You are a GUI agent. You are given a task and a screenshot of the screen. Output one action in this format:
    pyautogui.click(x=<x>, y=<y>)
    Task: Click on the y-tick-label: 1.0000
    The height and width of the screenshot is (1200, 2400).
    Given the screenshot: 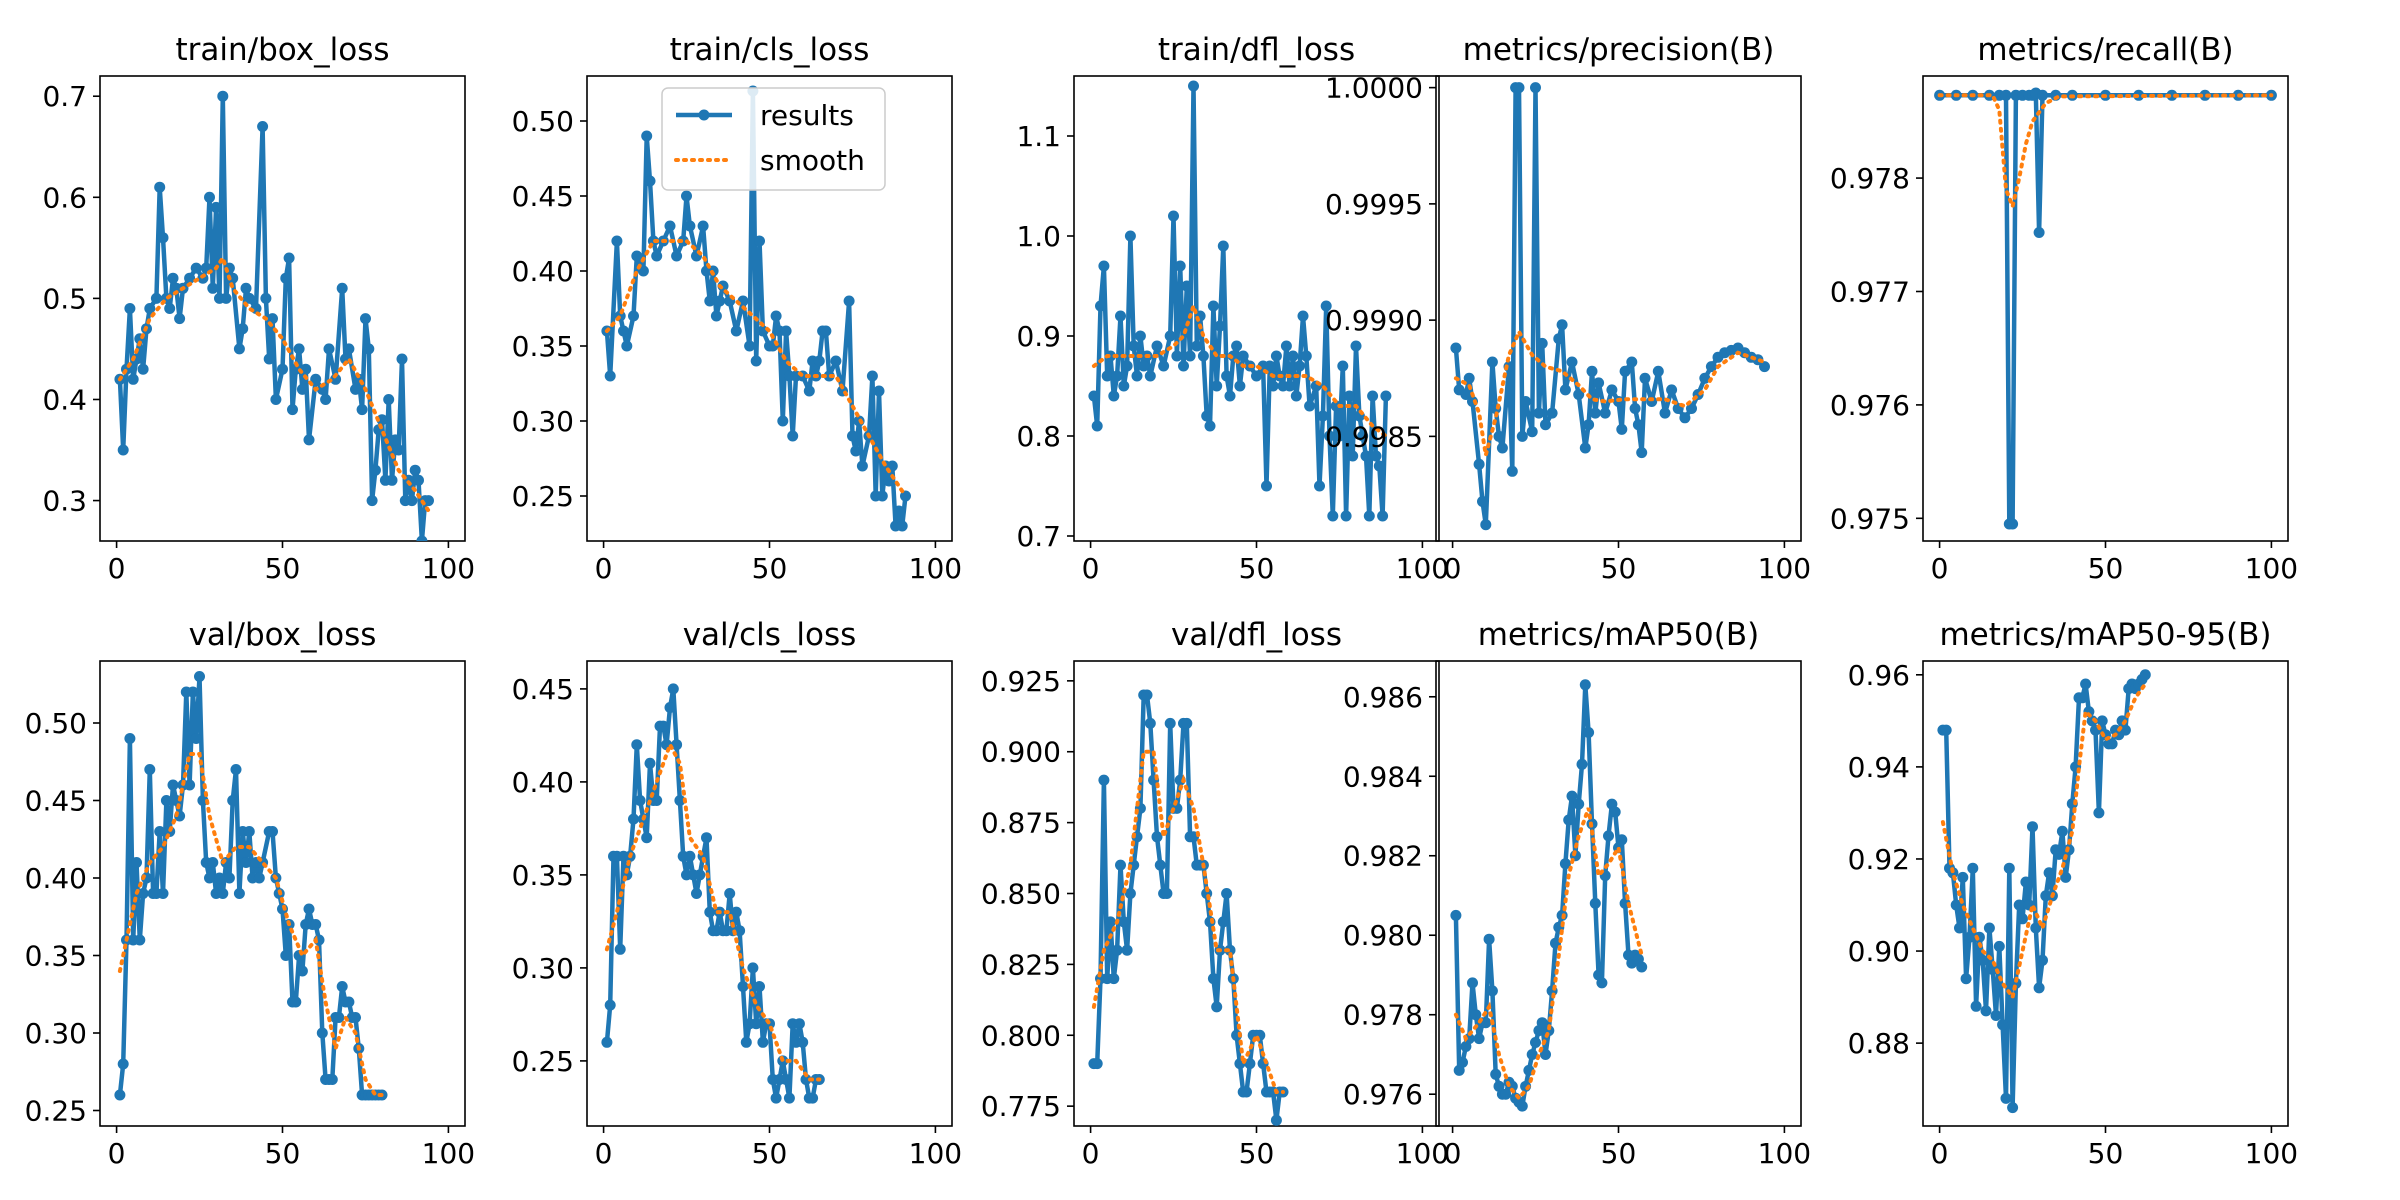 What is the action you would take?
    pyautogui.click(x=1374, y=88)
    